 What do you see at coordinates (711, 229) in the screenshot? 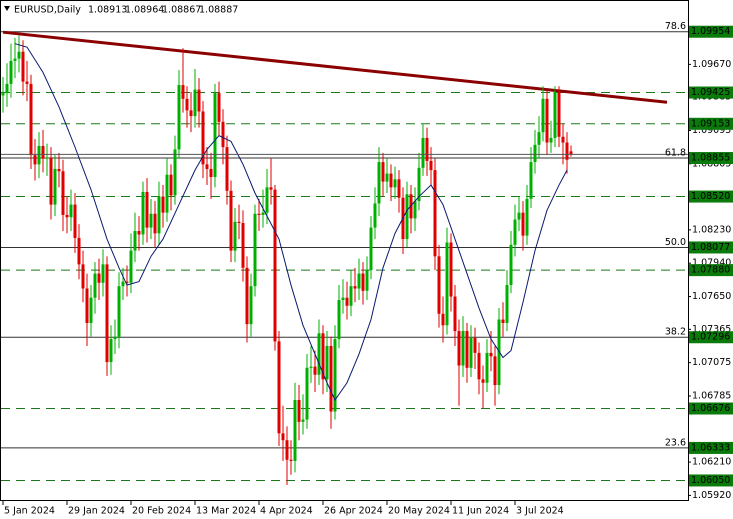
I see `y-tick-label: 1.08230` at bounding box center [711, 229].